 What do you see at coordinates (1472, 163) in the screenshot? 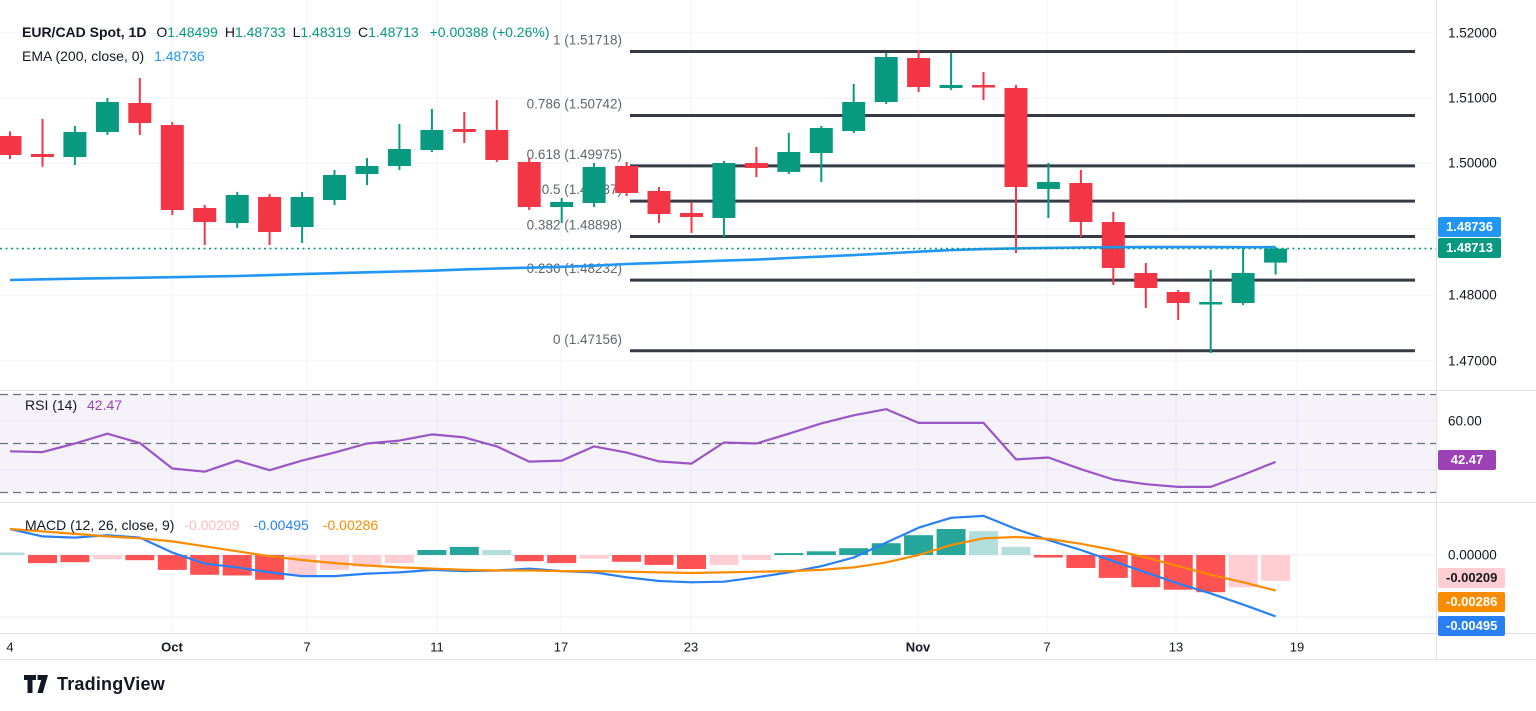
I see `axis-price-label: 1.50000` at bounding box center [1472, 163].